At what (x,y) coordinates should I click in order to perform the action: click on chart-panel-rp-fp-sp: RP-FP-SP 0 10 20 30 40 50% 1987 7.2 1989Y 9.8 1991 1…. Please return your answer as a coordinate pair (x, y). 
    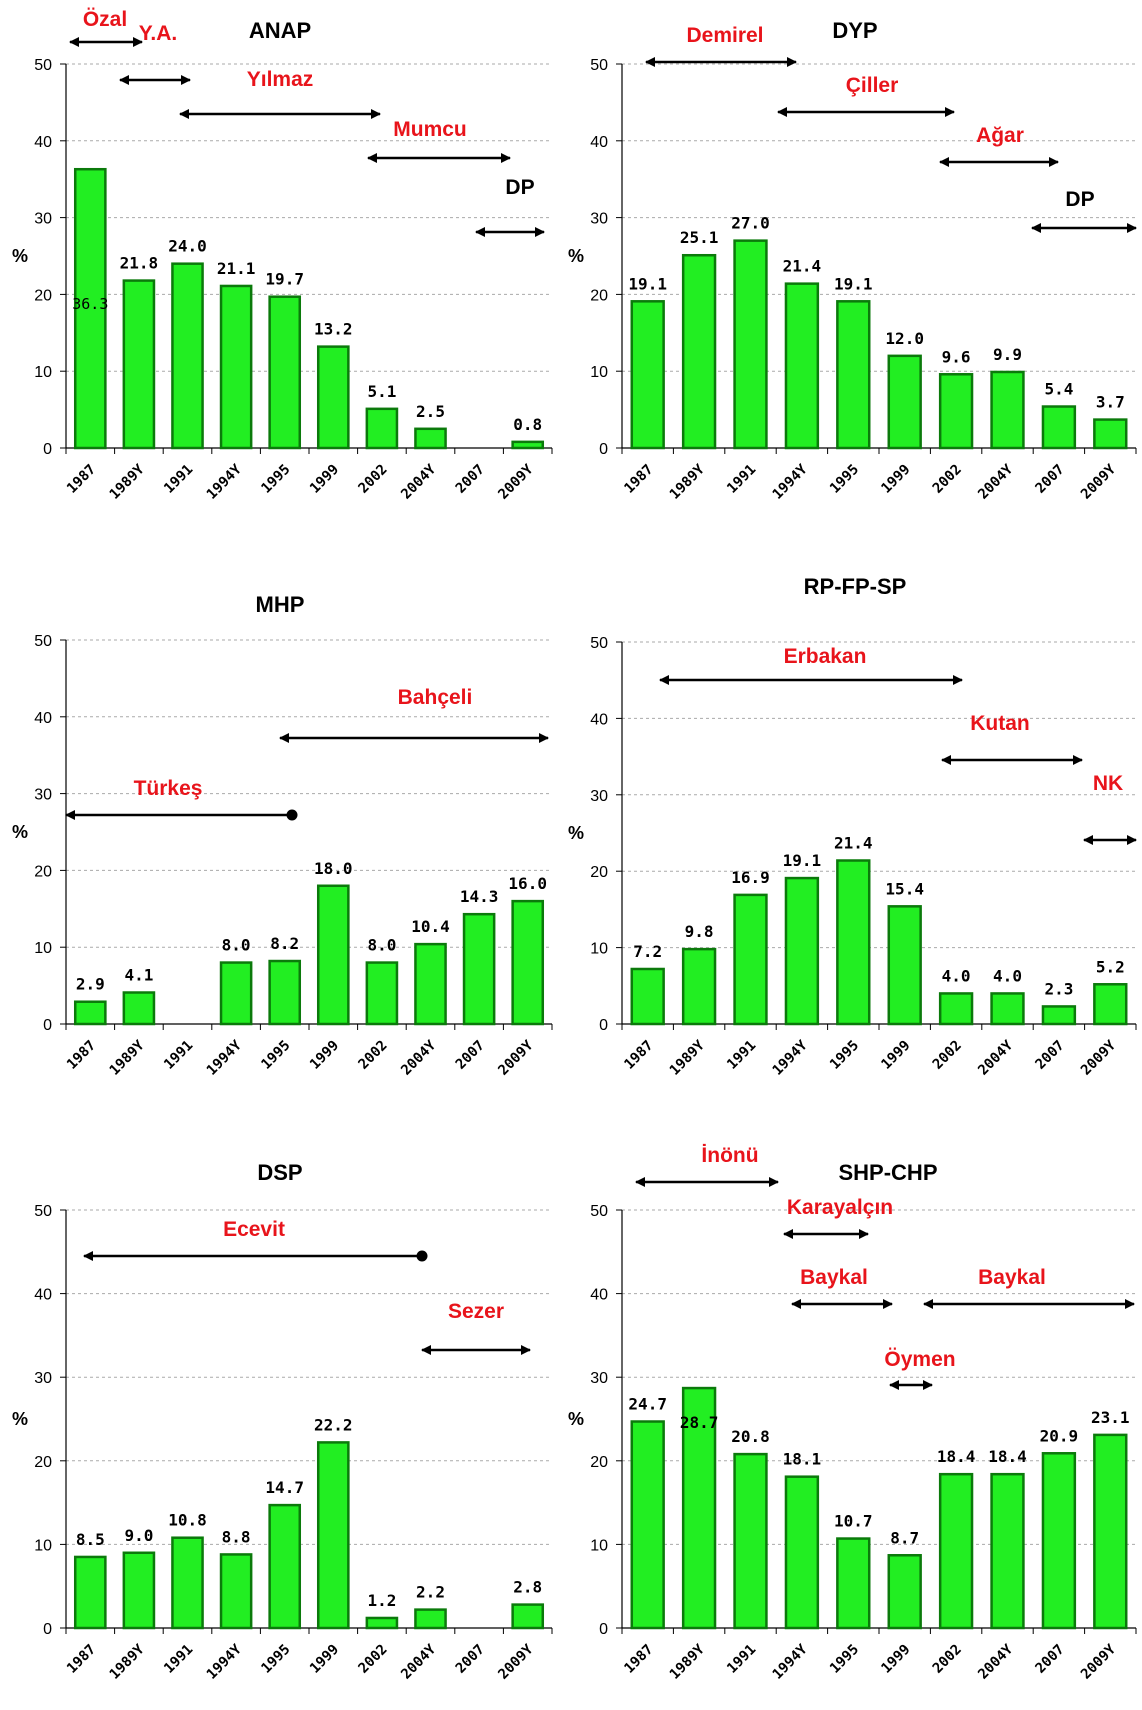
    Looking at the image, I should click on (852, 826).